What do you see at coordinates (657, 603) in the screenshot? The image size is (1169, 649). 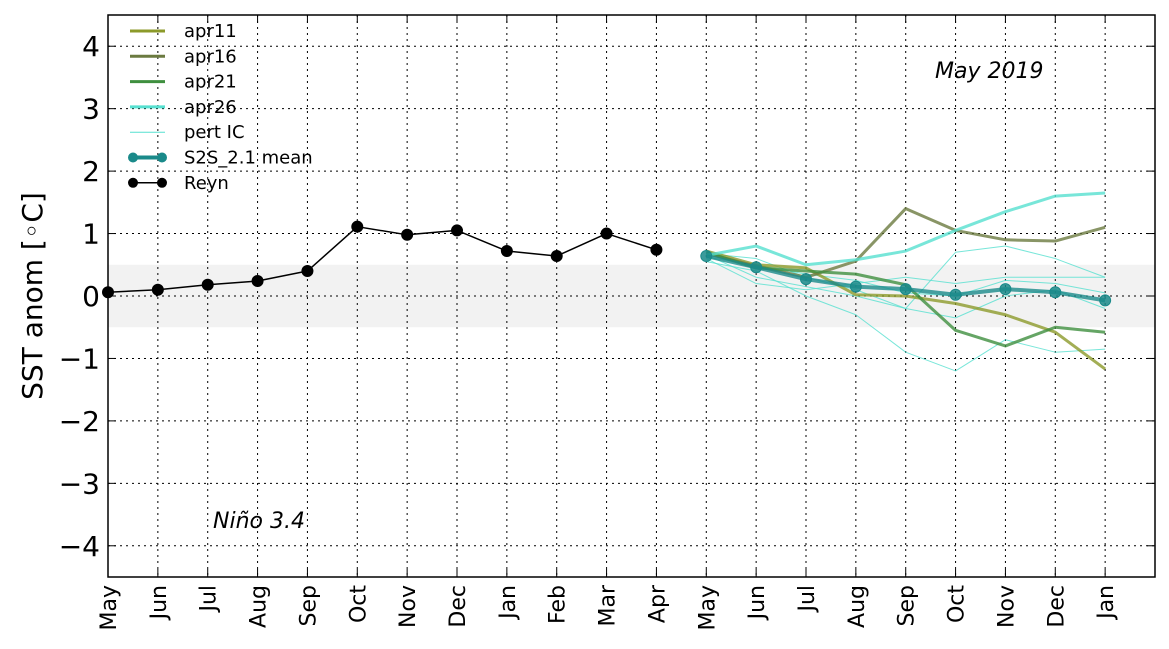 I see `x-tick-label: Apr` at bounding box center [657, 603].